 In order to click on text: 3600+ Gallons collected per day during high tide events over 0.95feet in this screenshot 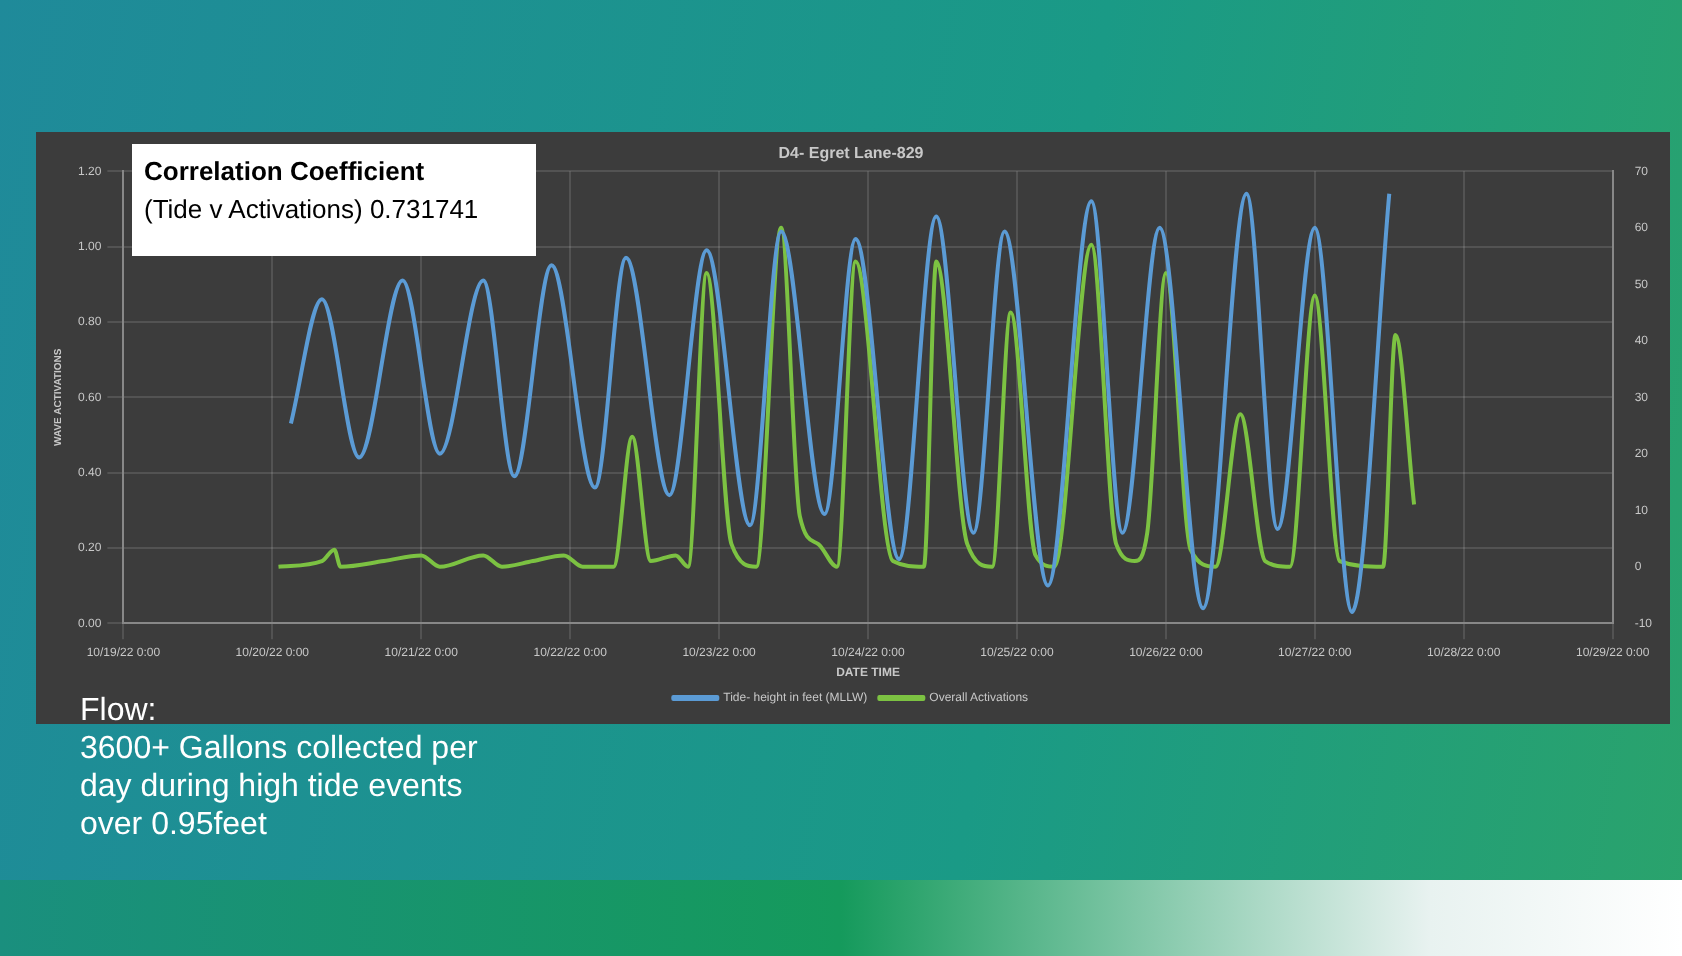, I will do `click(280, 787)`.